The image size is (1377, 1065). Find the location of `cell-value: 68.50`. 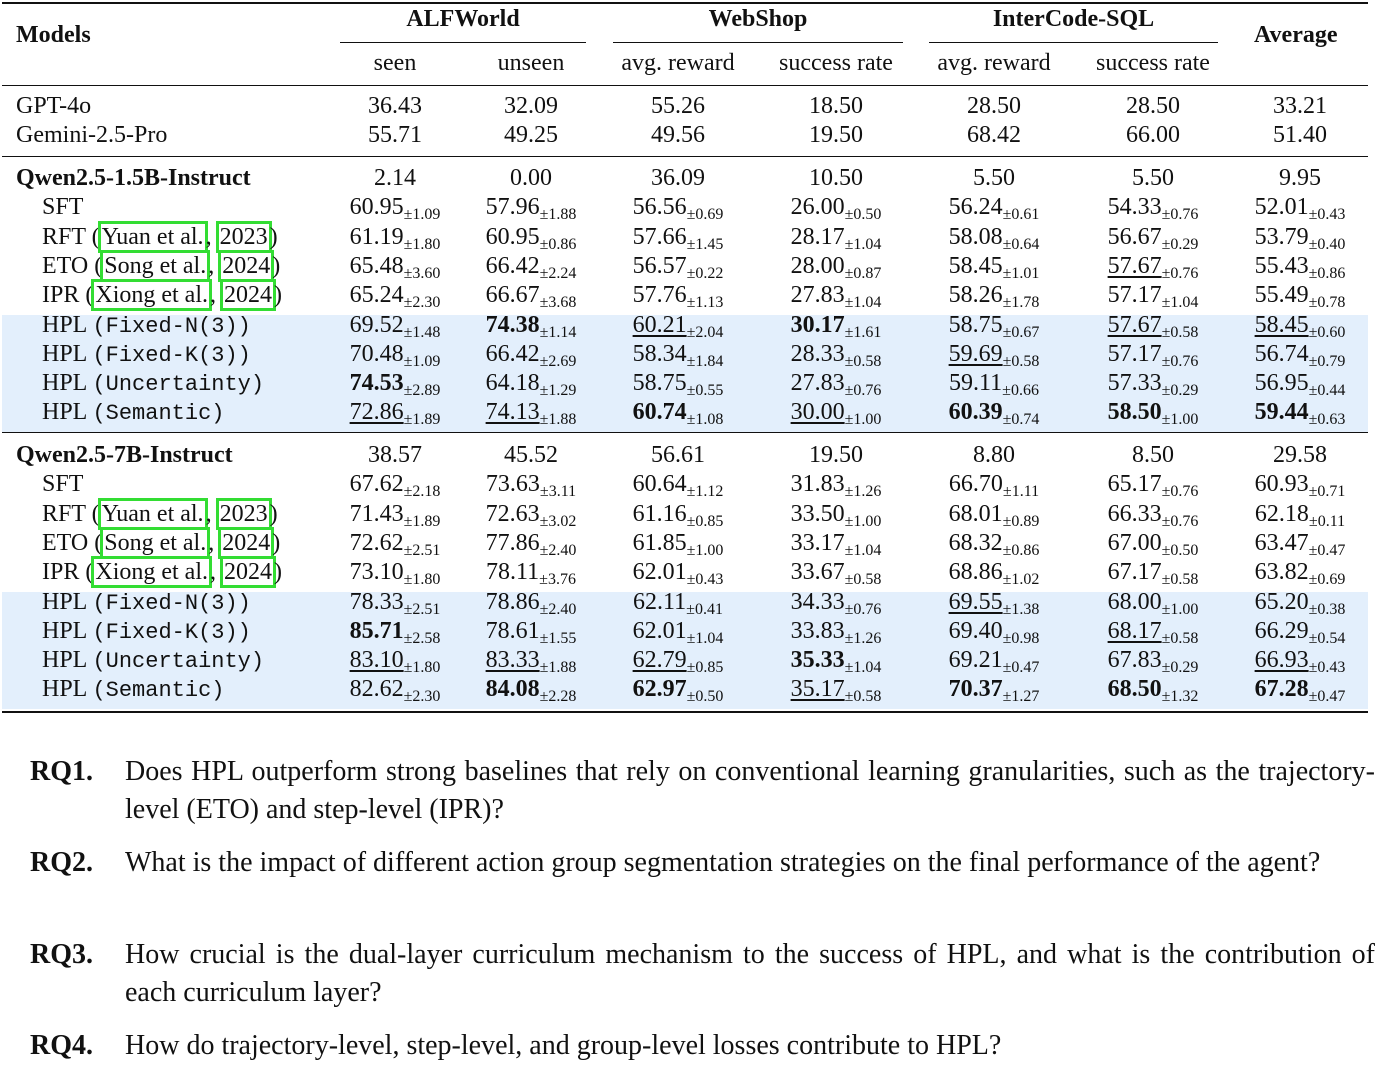

cell-value: 68.50 is located at coordinates (1134, 689).